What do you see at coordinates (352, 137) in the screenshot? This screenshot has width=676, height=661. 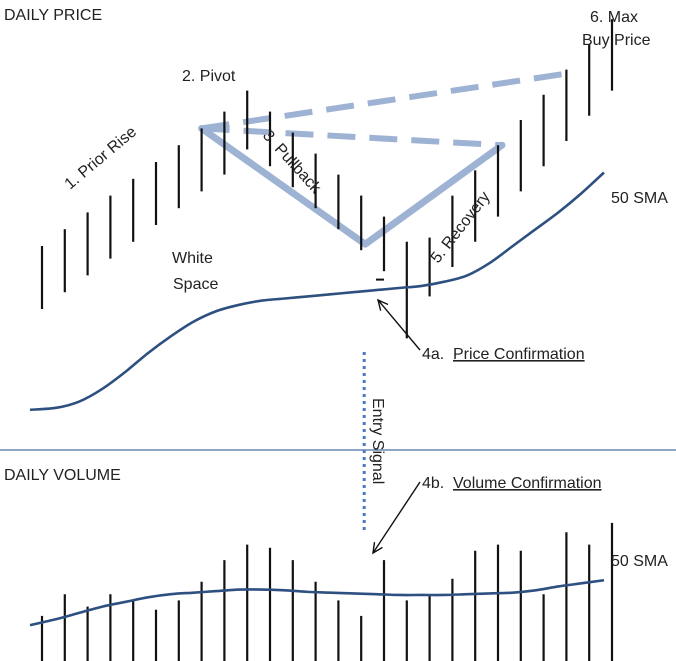 I see `pivot-level-dashed-line` at bounding box center [352, 137].